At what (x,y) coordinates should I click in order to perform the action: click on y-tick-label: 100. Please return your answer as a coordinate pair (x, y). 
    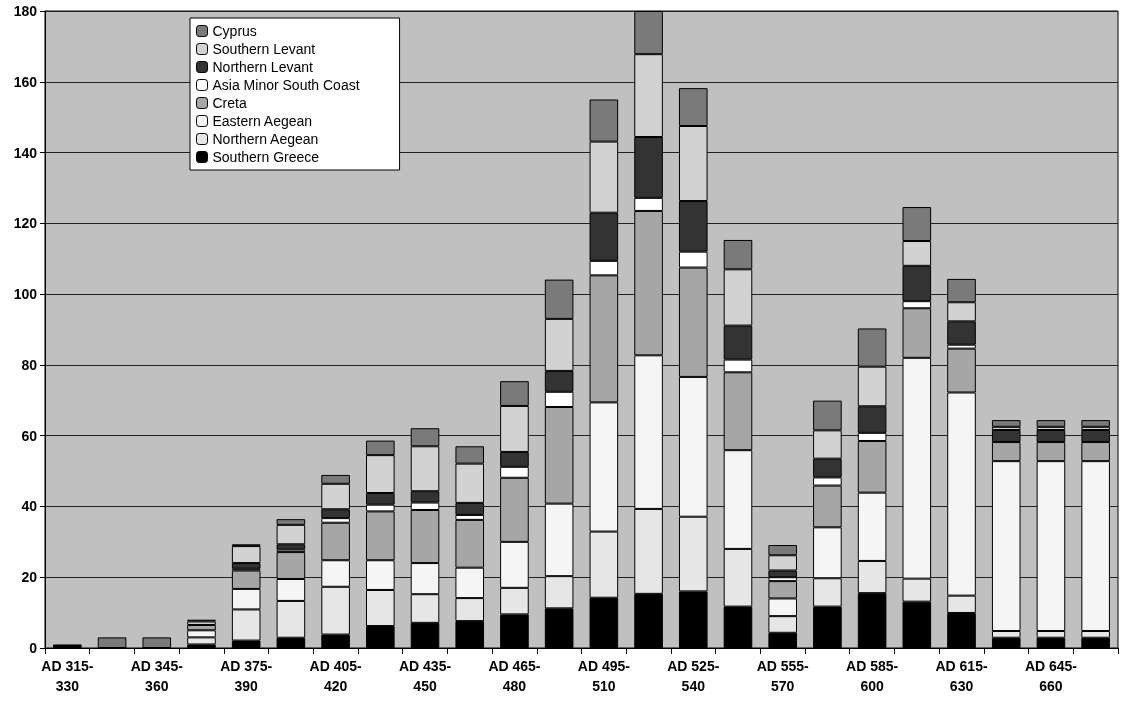
    Looking at the image, I should click on (25, 294).